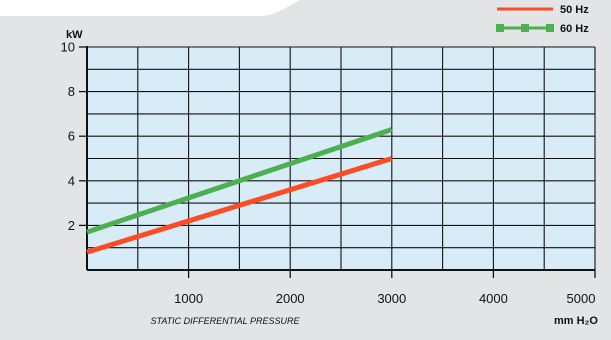 The image size is (611, 340). Describe the element at coordinates (574, 10) in the screenshot. I see `legend-label: 50 Hz` at that location.